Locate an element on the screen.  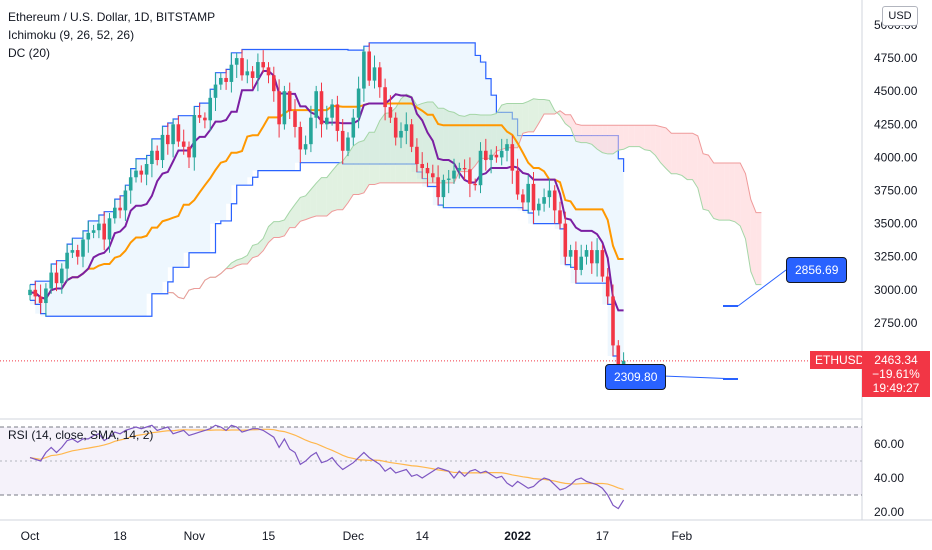
chart-title: Ethereum / U.S. Dollar, 1D, BITSTAMP is located at coordinates (112, 17).